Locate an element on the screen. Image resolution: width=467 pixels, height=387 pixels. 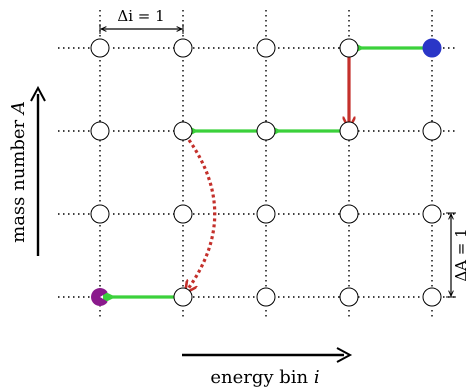
y-axis: mass number A is located at coordinates (27, 170).